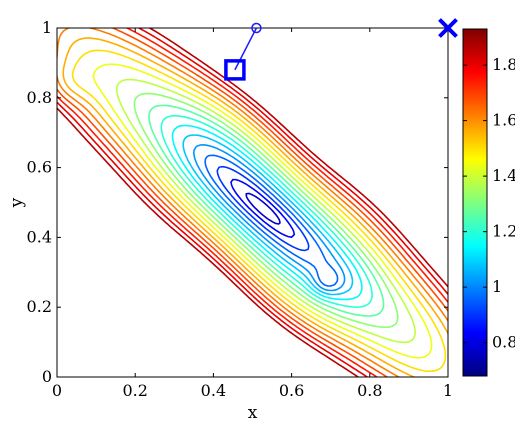 Image resolution: width=515 pixels, height=423 pixels. Describe the element at coordinates (448, 390) in the screenshot. I see `x-tick-label: 1` at that location.